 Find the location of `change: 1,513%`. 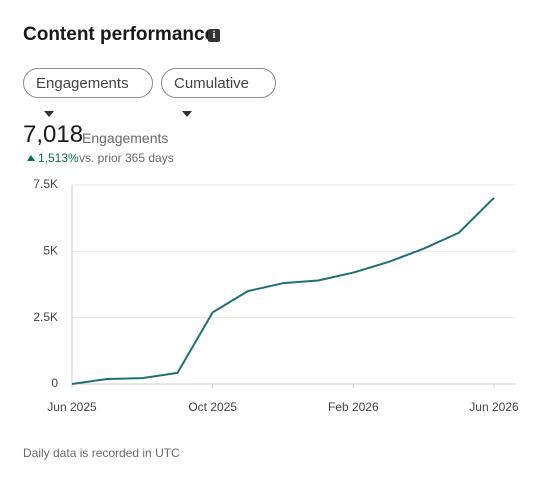

change: 1,513% is located at coordinates (53, 158).